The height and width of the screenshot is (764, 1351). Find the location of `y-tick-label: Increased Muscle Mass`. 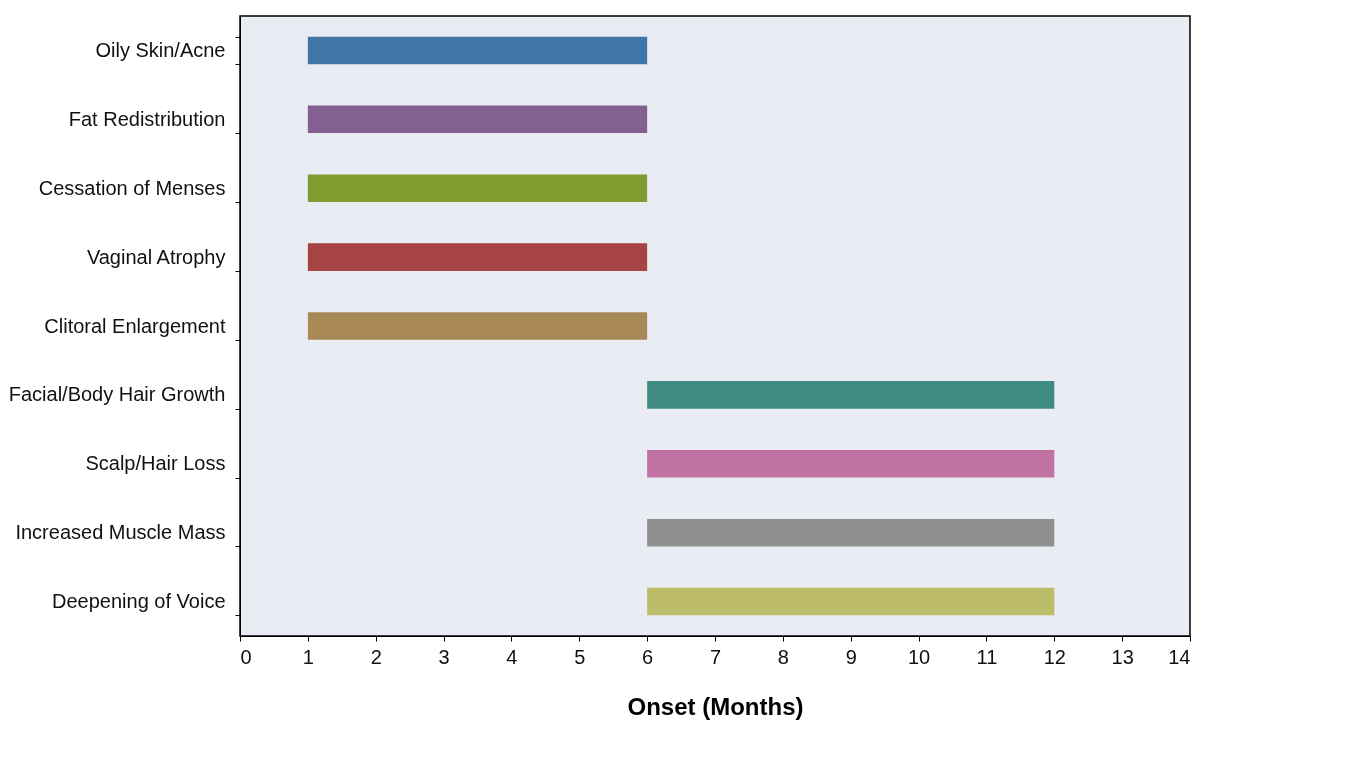

y-tick-label: Increased Muscle Mass is located at coordinates (120, 532).